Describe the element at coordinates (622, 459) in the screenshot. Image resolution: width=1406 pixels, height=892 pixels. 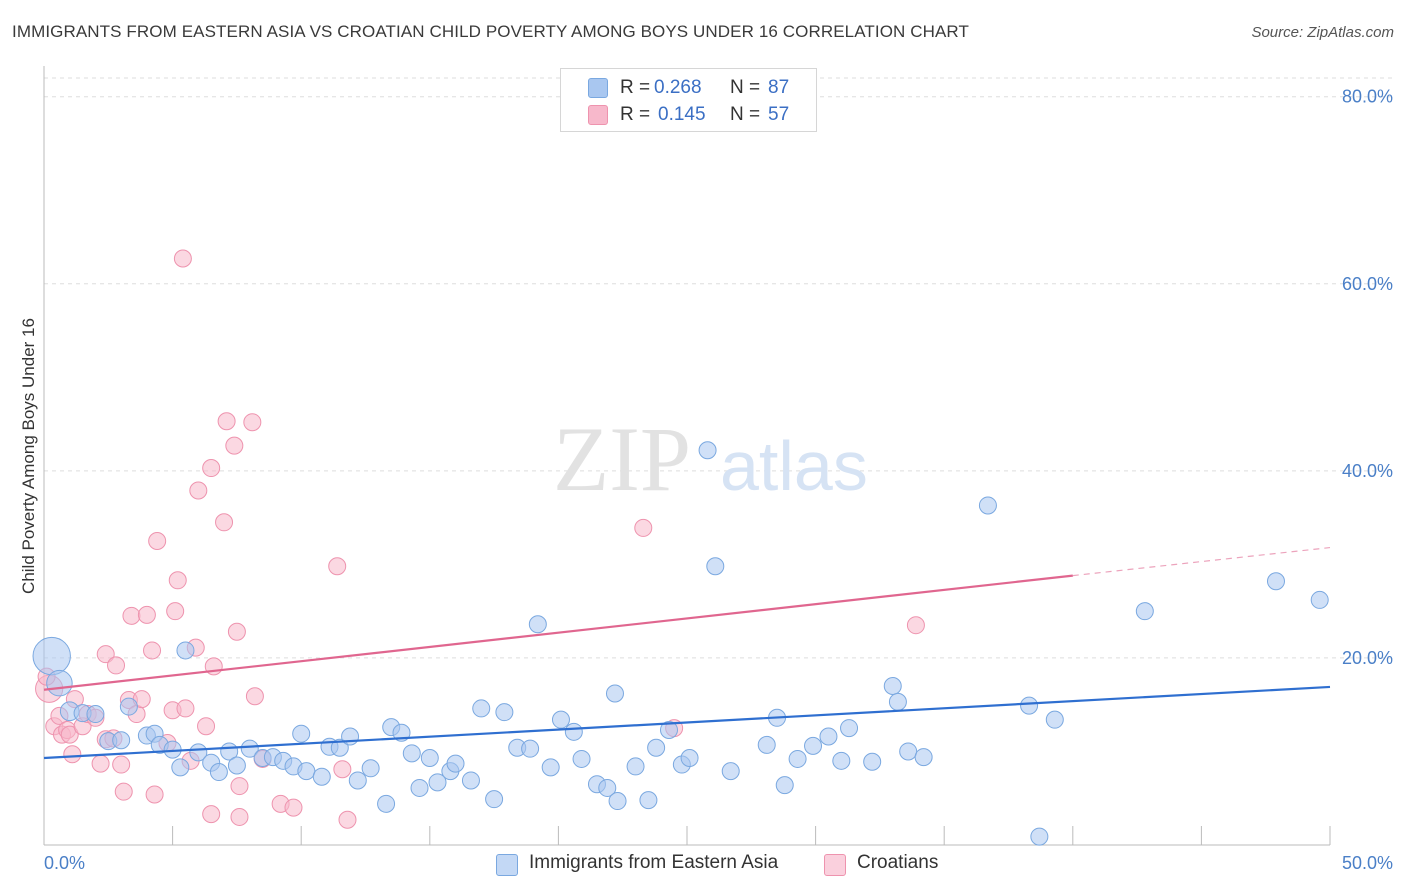
I see `watermark-zip: ZIP` at that location.